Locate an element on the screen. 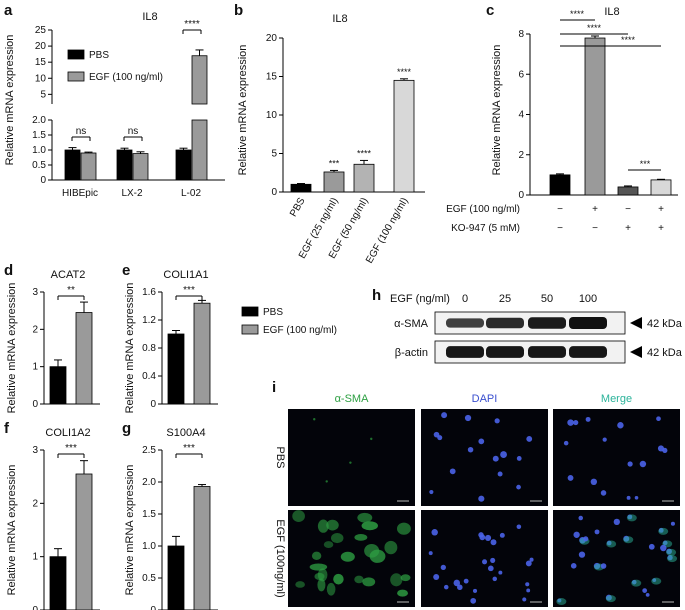 The width and height of the screenshot is (685, 610). y-tick-label: 1.0 is located at coordinates (149, 546).